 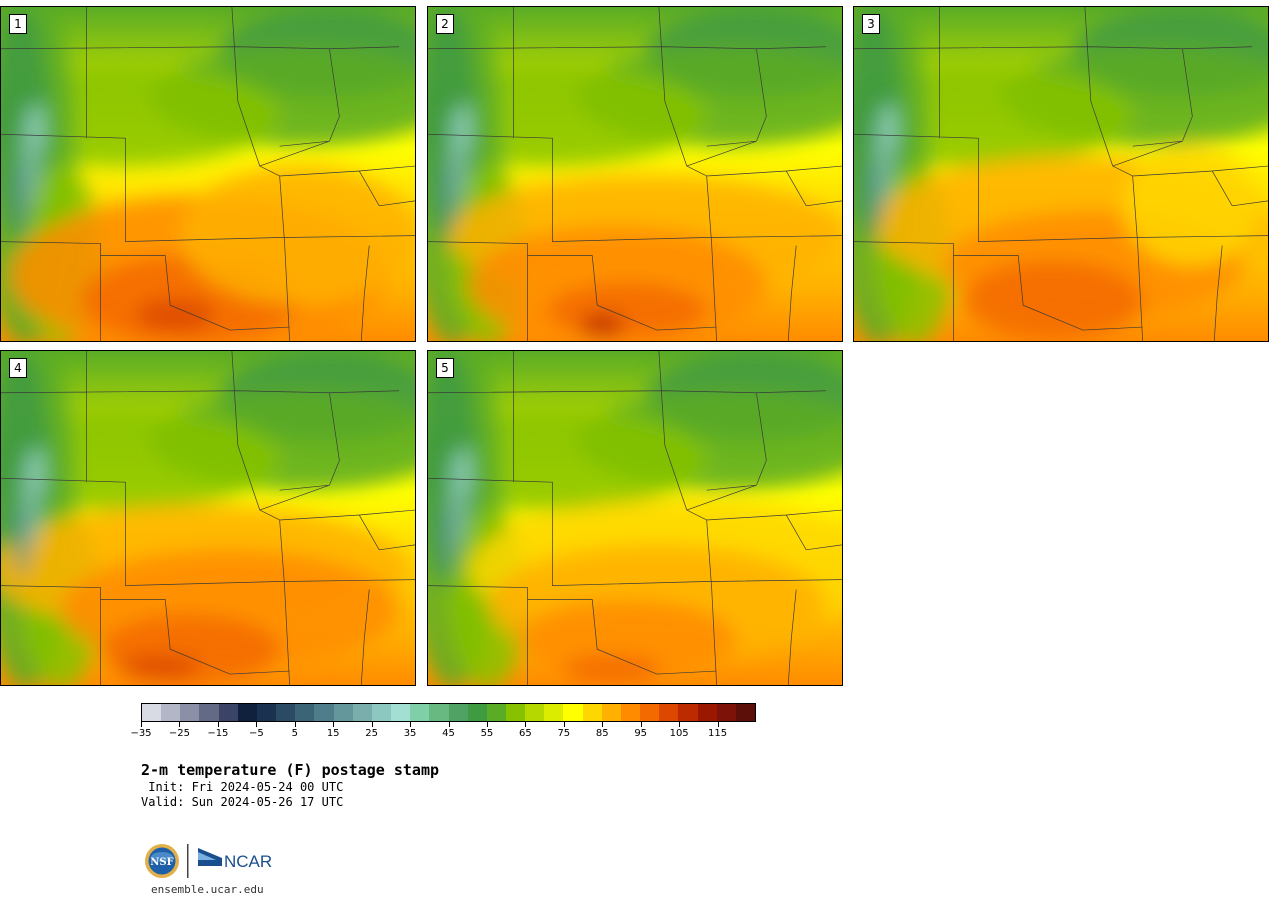 What do you see at coordinates (242, 787) in the screenshot?
I see `init-time: Init: Fri 2024-05-24 00 UTC` at bounding box center [242, 787].